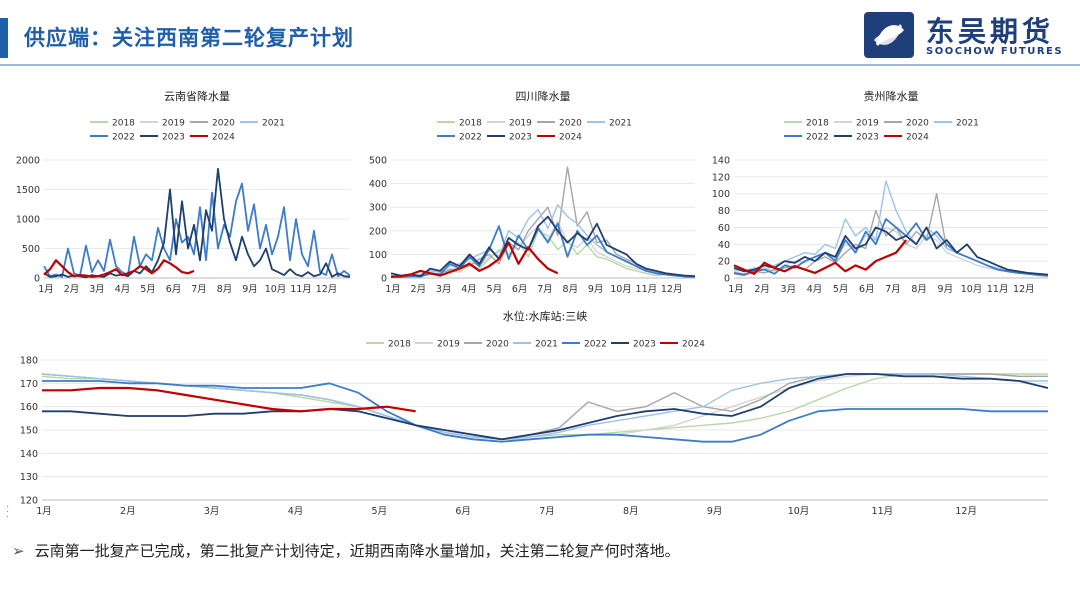  What do you see at coordinates (378, 208) in the screenshot?
I see `y-tick-label: 300` at bounding box center [378, 208].